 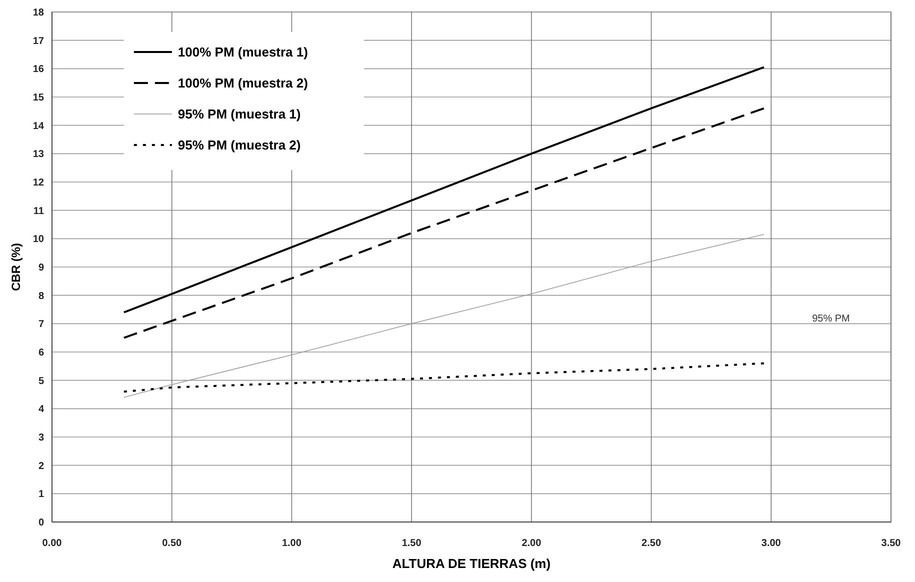 What do you see at coordinates (292, 543) in the screenshot?
I see `x-tick-label: 1.00` at bounding box center [292, 543].